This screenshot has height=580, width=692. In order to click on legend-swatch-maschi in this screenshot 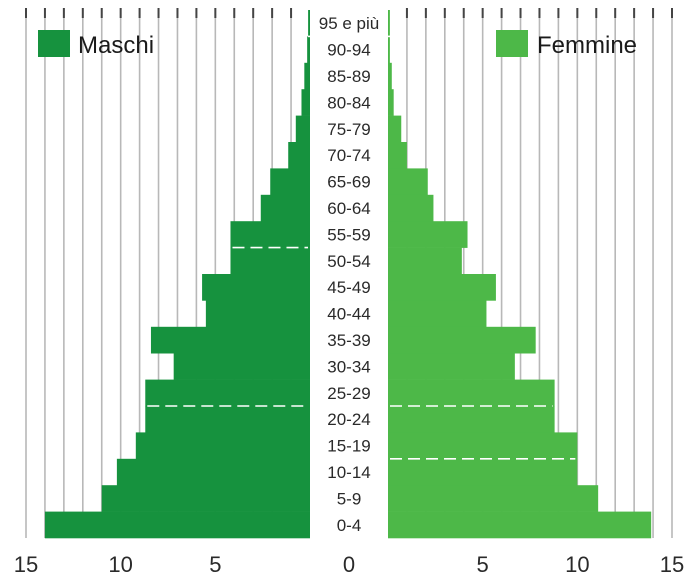, I will do `click(54, 43)`.